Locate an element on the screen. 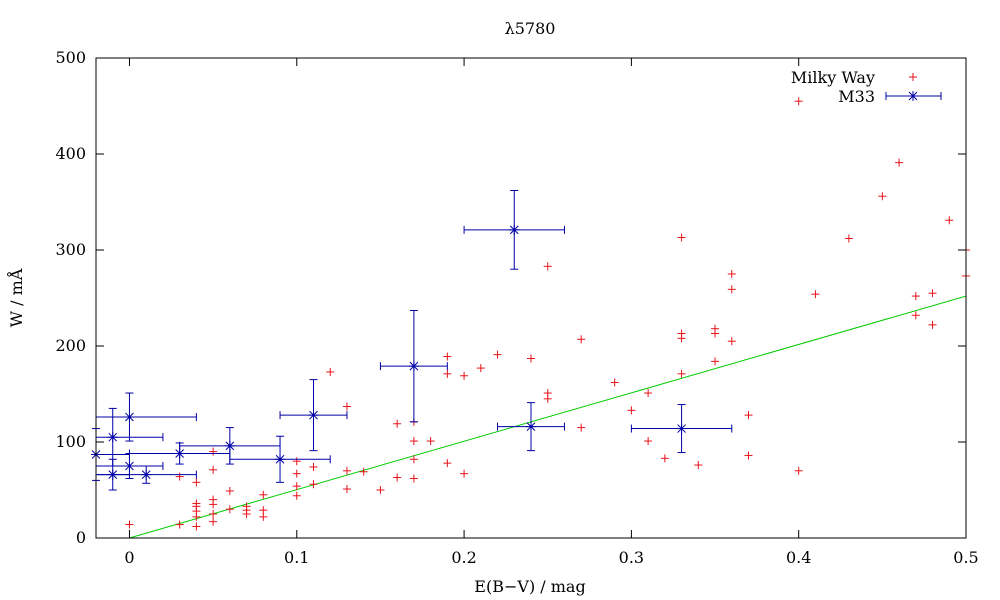  x-tick-label: 0.5 is located at coordinates (965, 557).